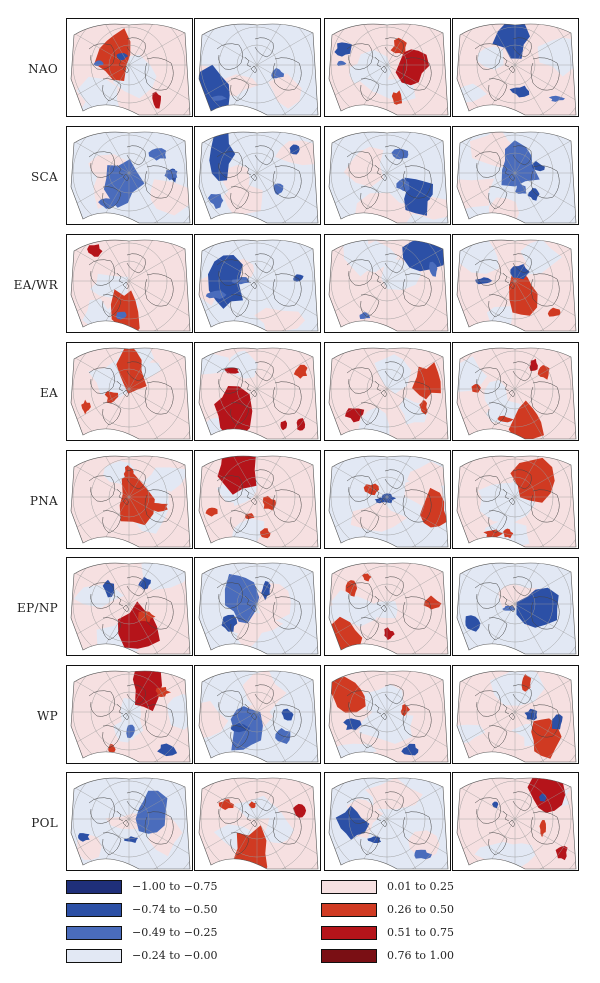 The height and width of the screenshot is (983, 600). What do you see at coordinates (421, 909) in the screenshot?
I see `legend-label: 0.26 to 0.50` at bounding box center [421, 909].